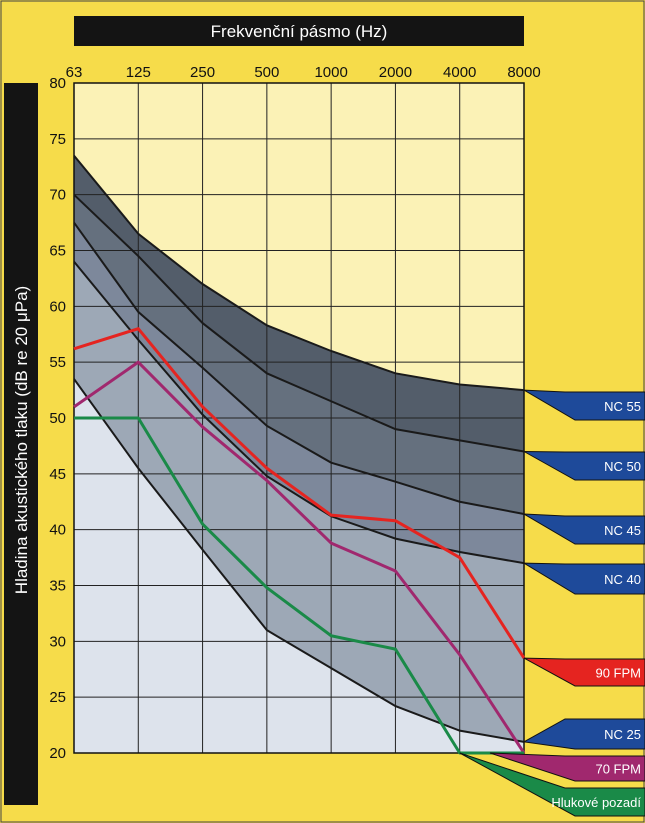  I want to click on x-tick-label-1000: 1000, so click(330, 72).